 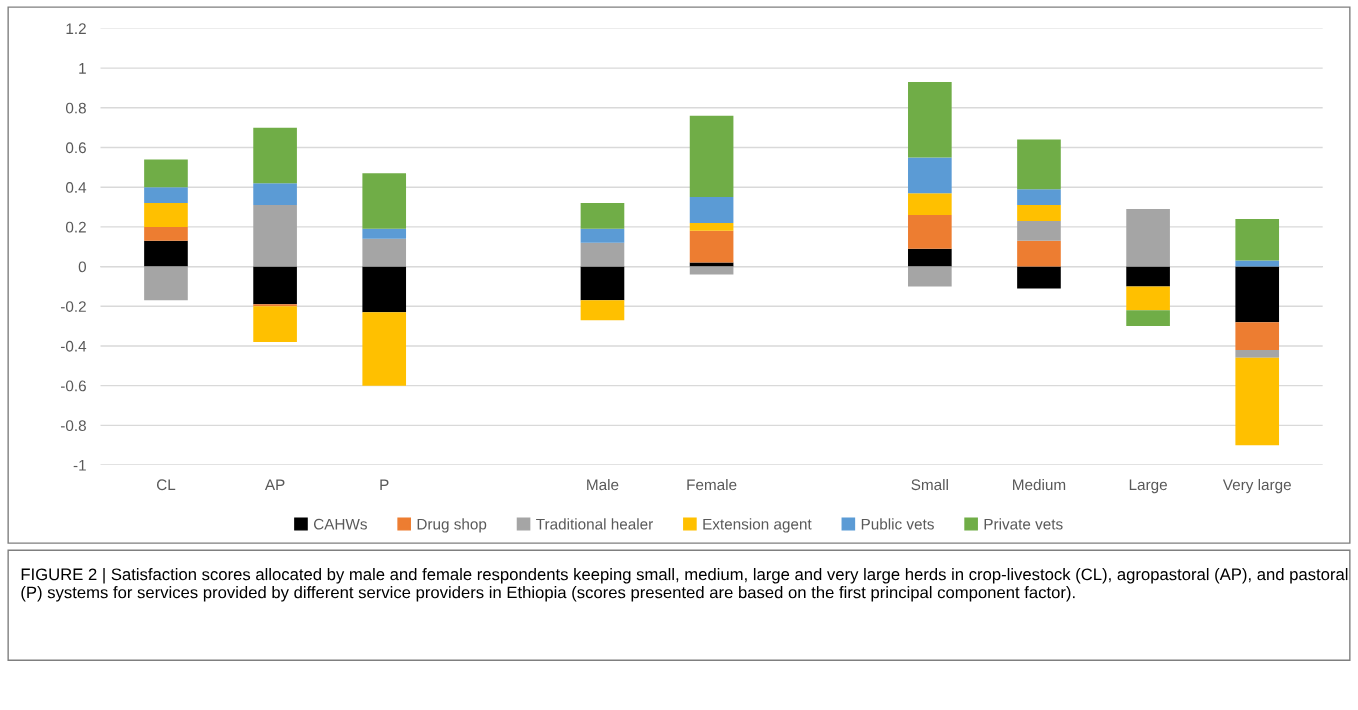 What do you see at coordinates (929, 484) in the screenshot?
I see `x-tick-label: Small` at bounding box center [929, 484].